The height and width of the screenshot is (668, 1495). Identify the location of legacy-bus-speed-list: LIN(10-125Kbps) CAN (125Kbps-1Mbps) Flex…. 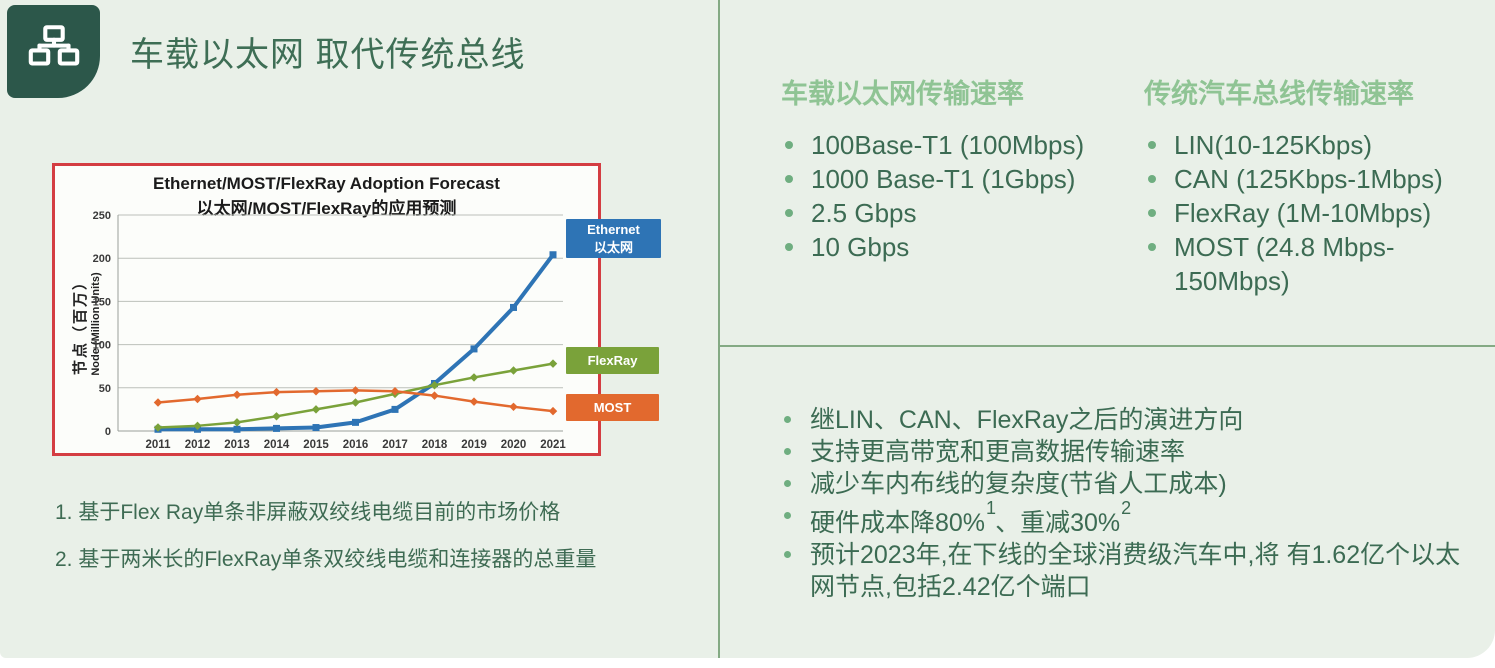
(1318, 213).